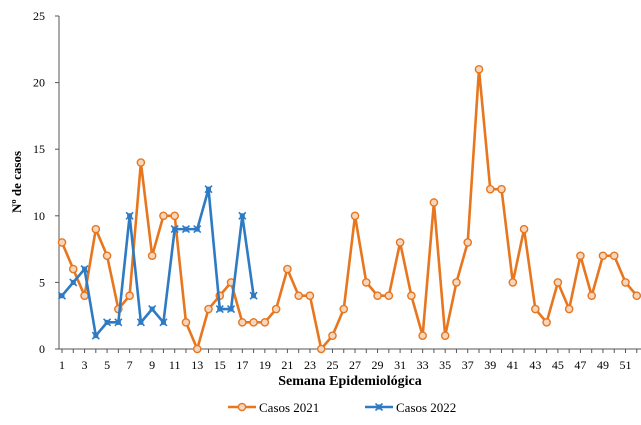 Image resolution: width=641 pixels, height=425 pixels. I want to click on x-tick-label: 37, so click(468, 365).